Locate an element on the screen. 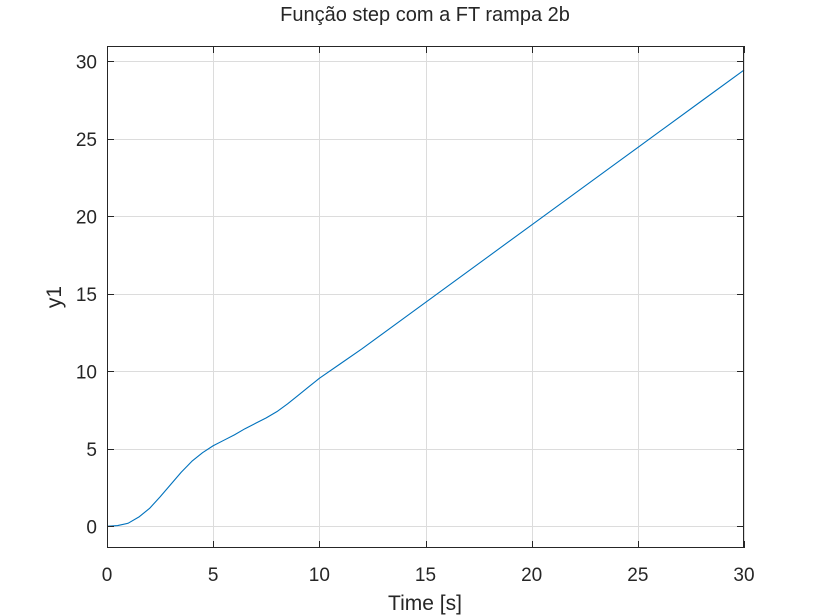 The height and width of the screenshot is (616, 822). y-tick-label: 30 is located at coordinates (86, 62).